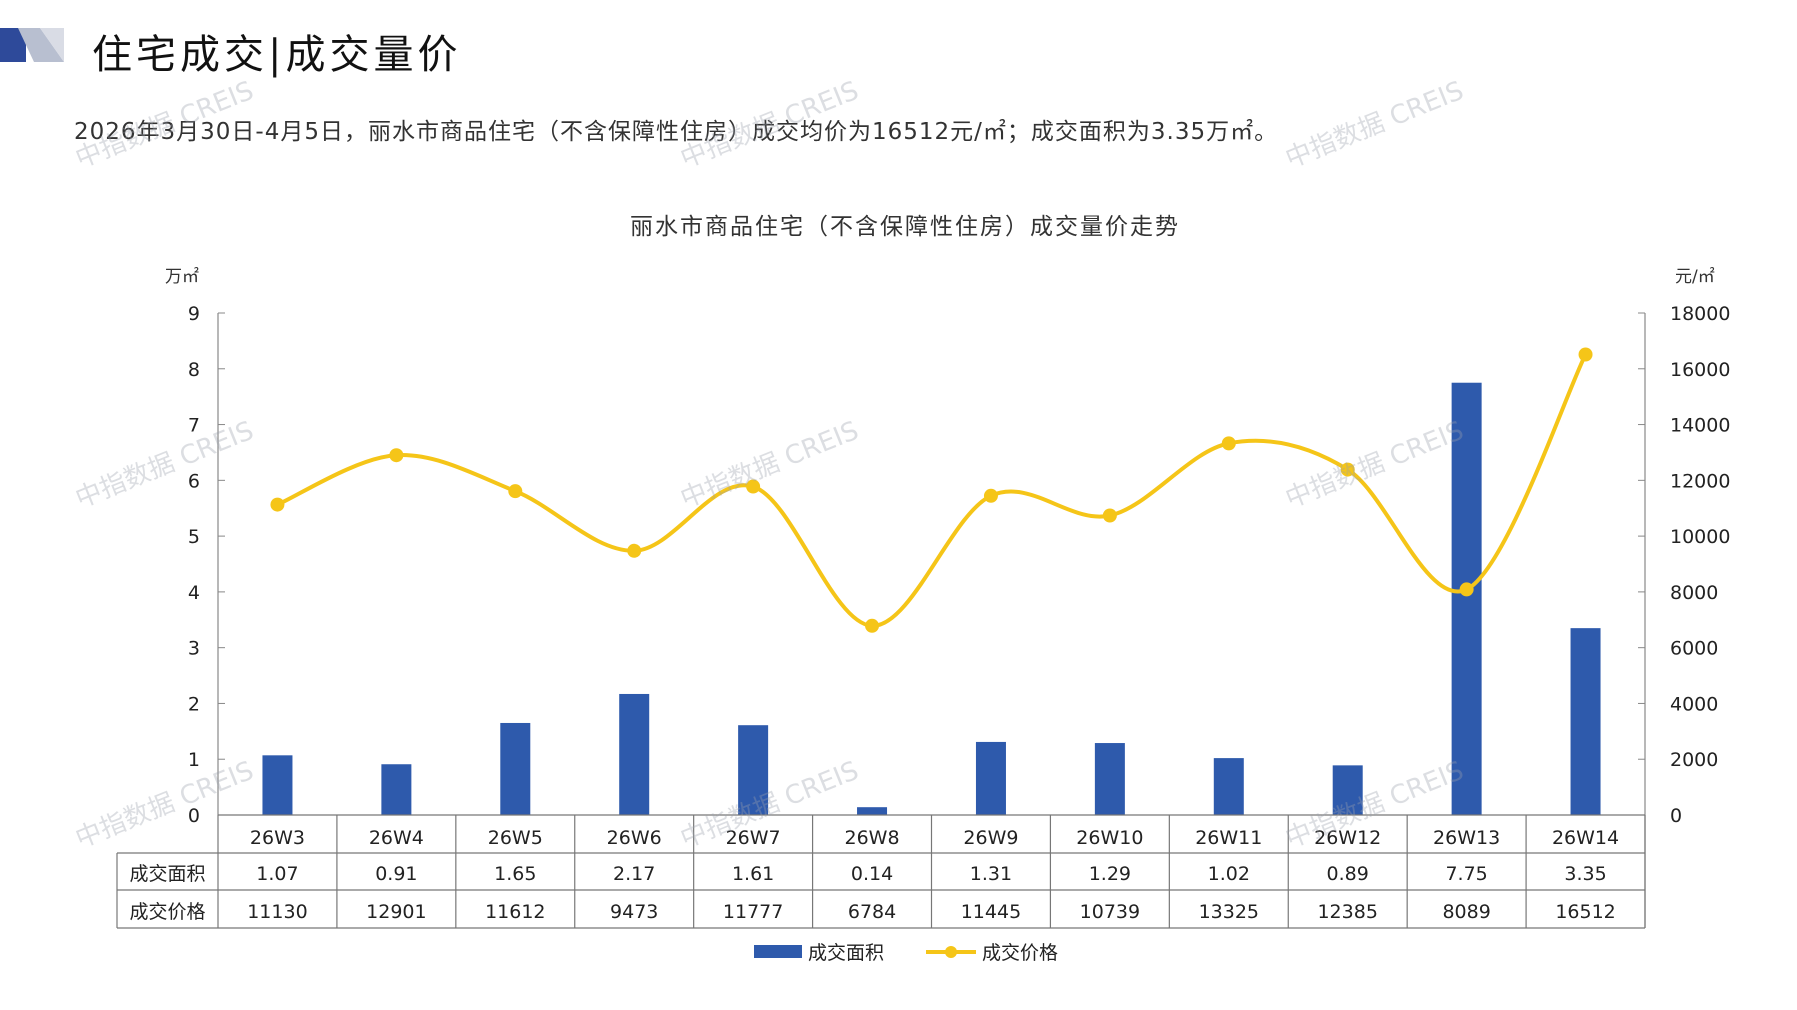 The width and height of the screenshot is (1797, 1010). Describe the element at coordinates (515, 874) in the screenshot. I see `area-cell: 1.65` at that location.